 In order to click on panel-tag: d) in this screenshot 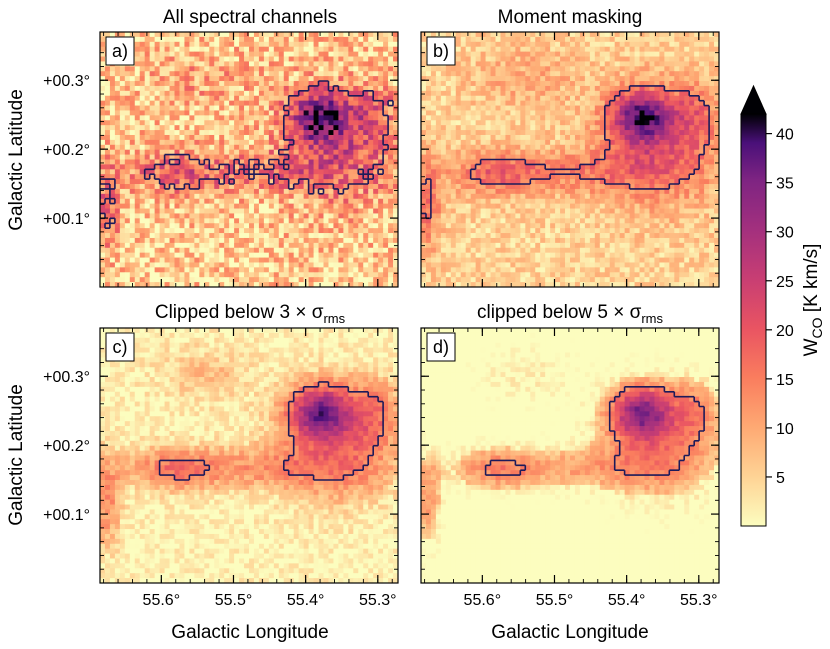, I will do `click(441, 347)`.